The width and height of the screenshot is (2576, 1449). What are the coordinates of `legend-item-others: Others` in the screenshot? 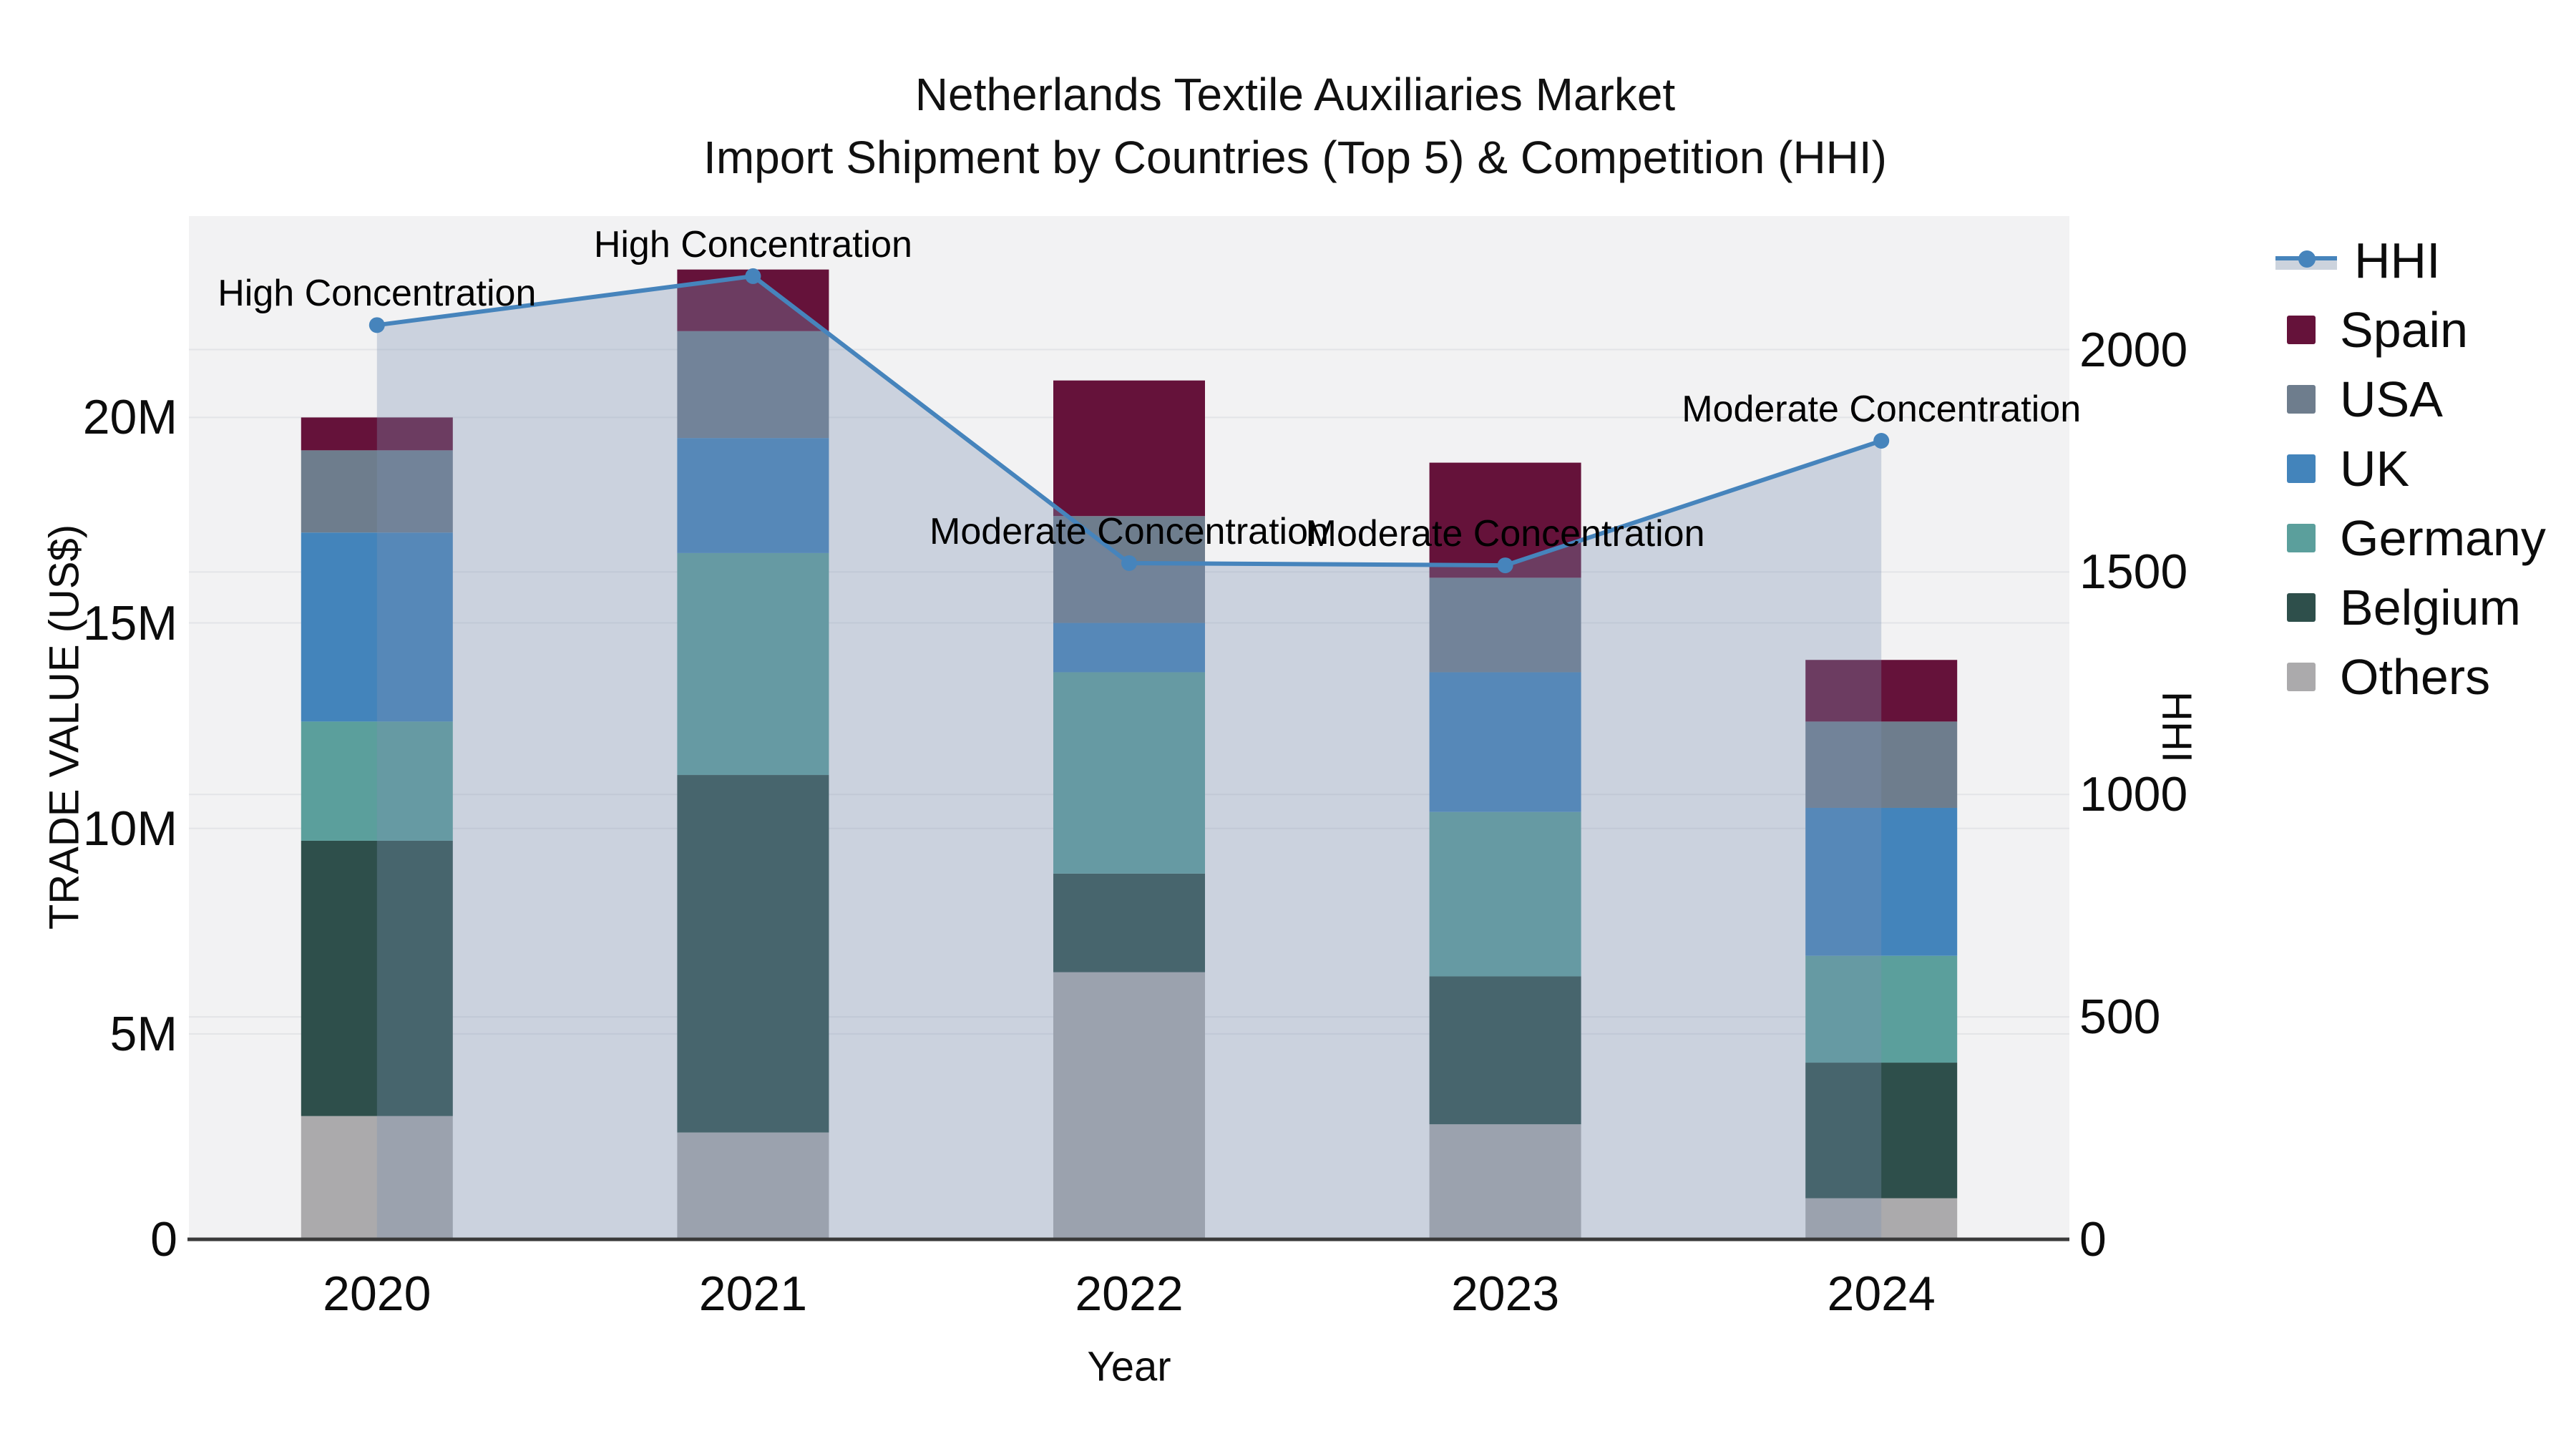 It's located at (2425, 676).